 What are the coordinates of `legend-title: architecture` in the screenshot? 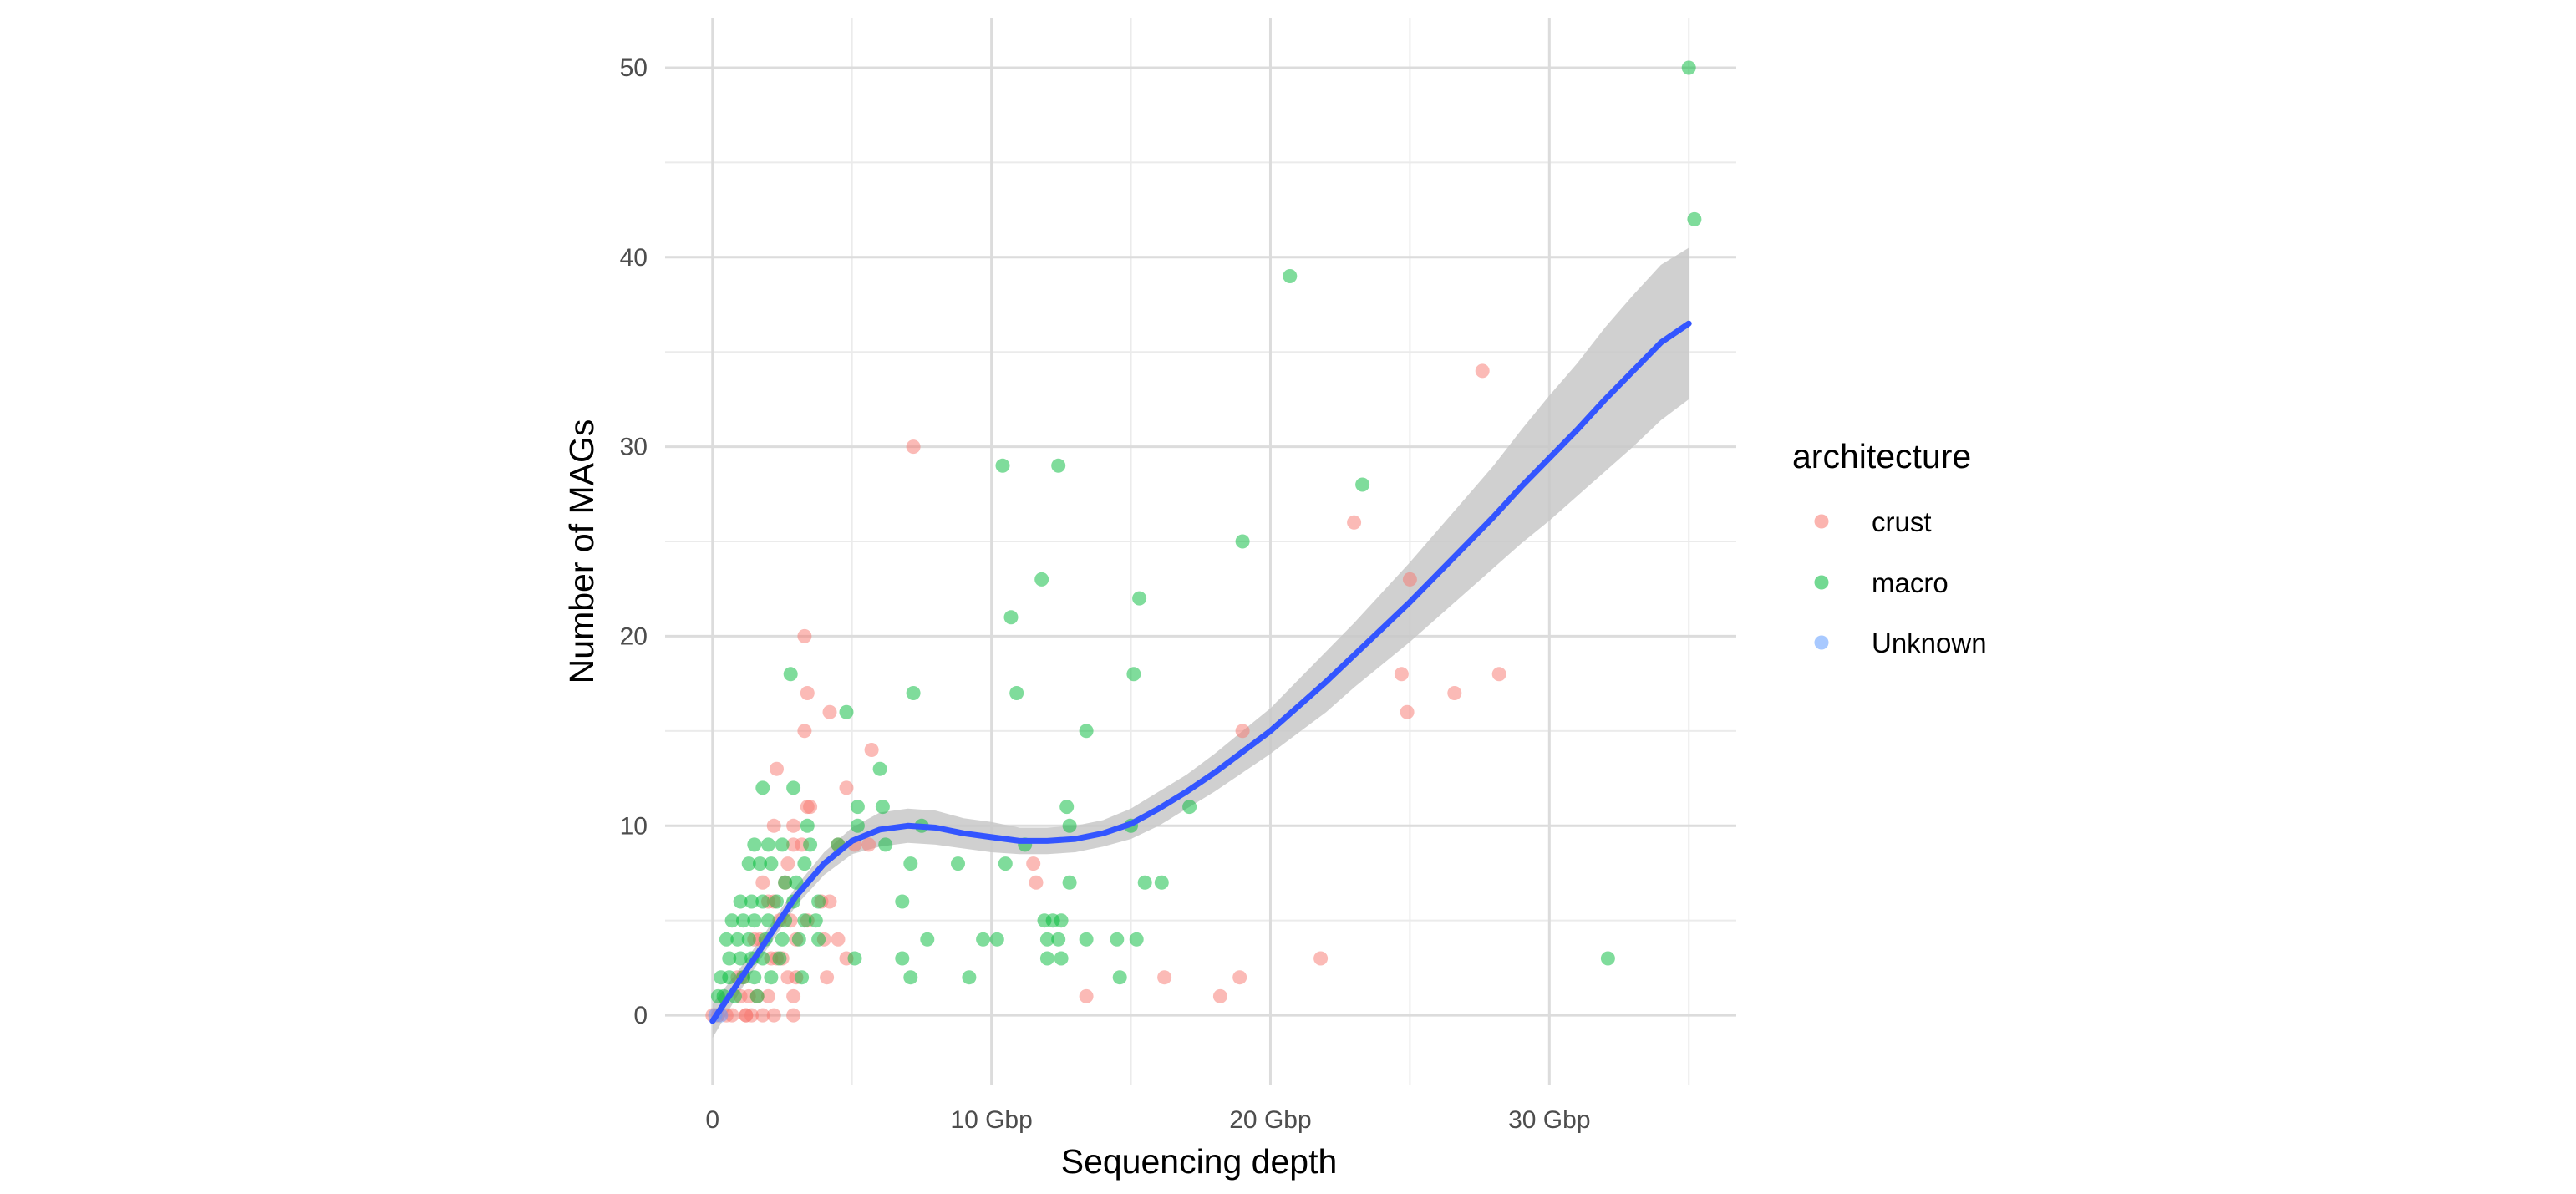 It's located at (1881, 456).